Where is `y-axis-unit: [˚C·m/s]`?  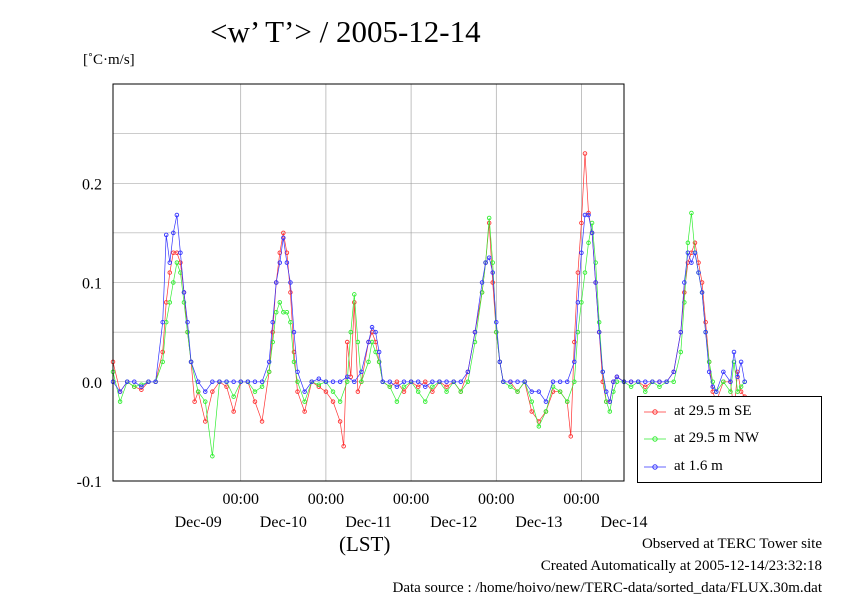
y-axis-unit: [˚C·m/s] is located at coordinates (109, 60).